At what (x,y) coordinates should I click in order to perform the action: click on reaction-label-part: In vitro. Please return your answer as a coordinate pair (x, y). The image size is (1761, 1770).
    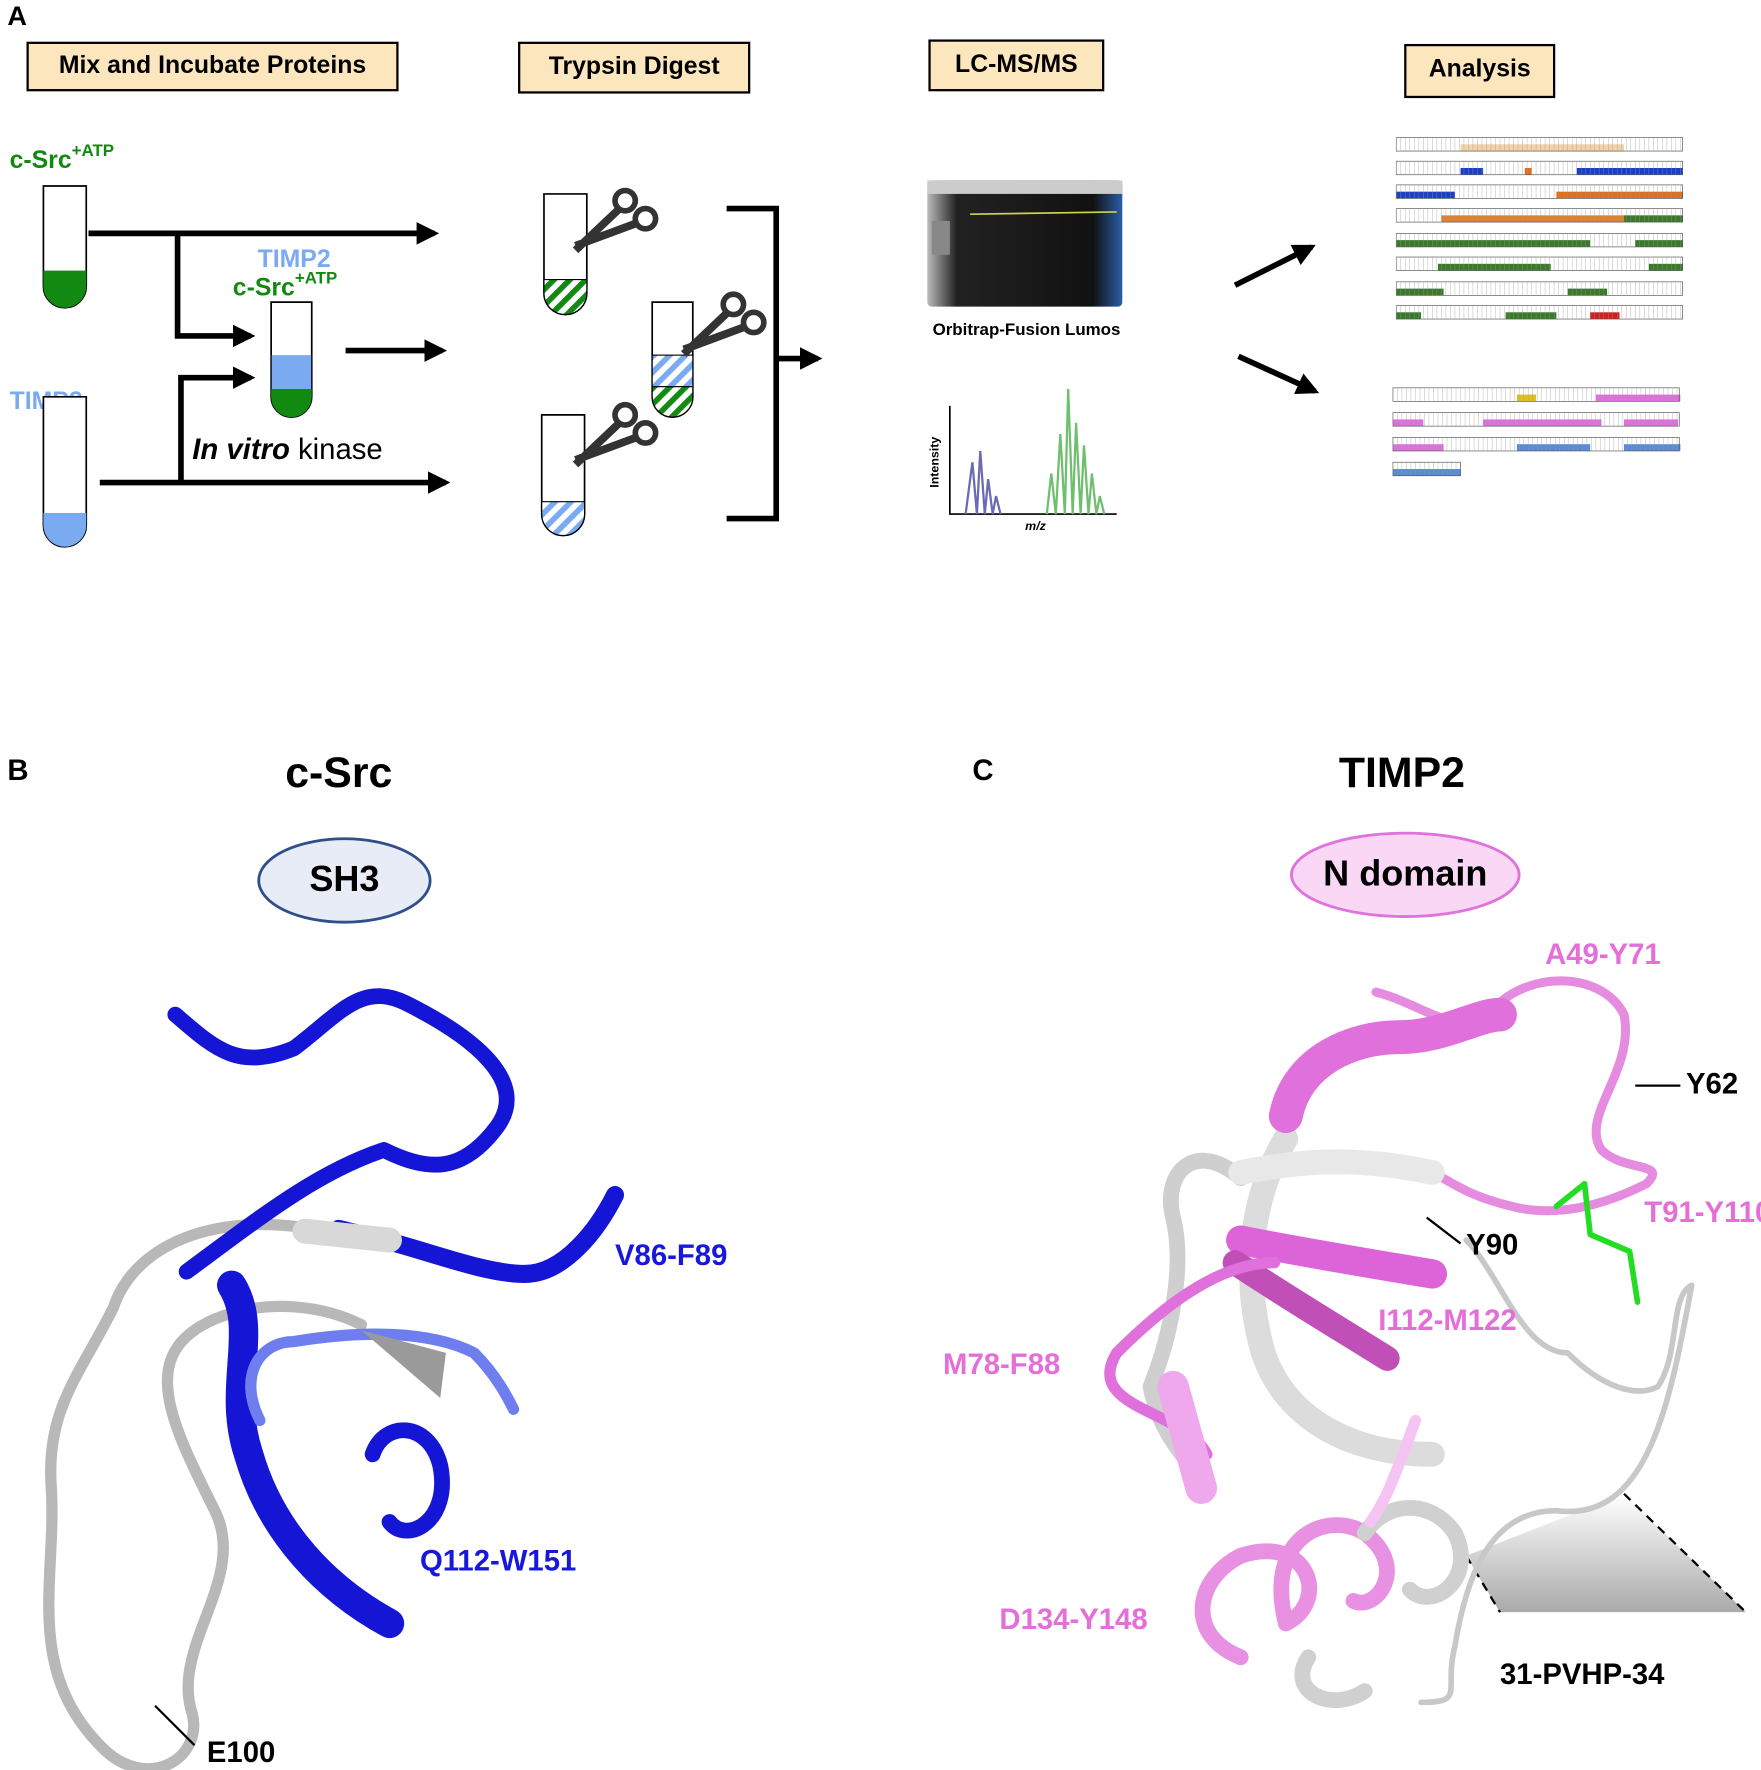
    Looking at the image, I should click on (241, 449).